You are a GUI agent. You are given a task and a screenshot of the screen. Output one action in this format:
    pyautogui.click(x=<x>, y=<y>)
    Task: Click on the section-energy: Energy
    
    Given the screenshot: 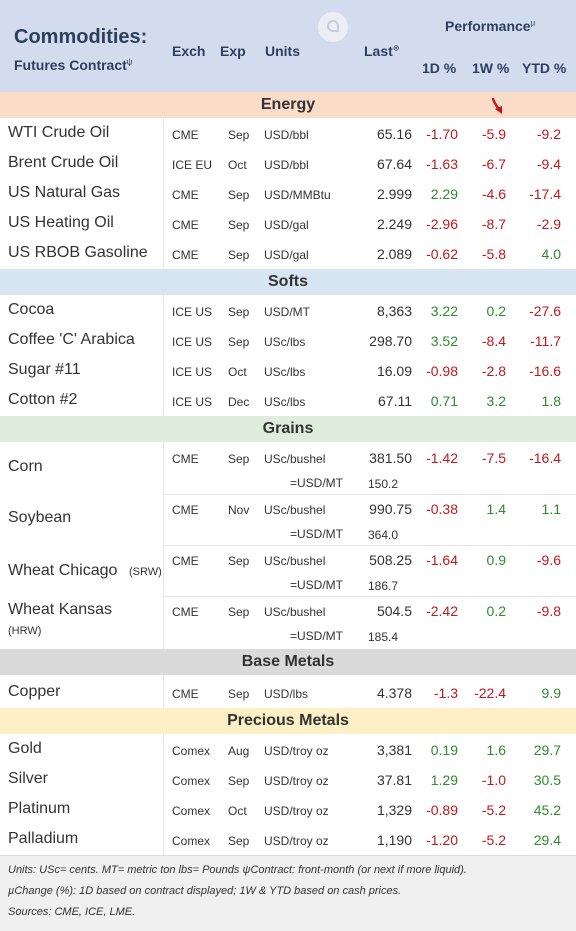 What is the action you would take?
    pyautogui.click(x=288, y=105)
    